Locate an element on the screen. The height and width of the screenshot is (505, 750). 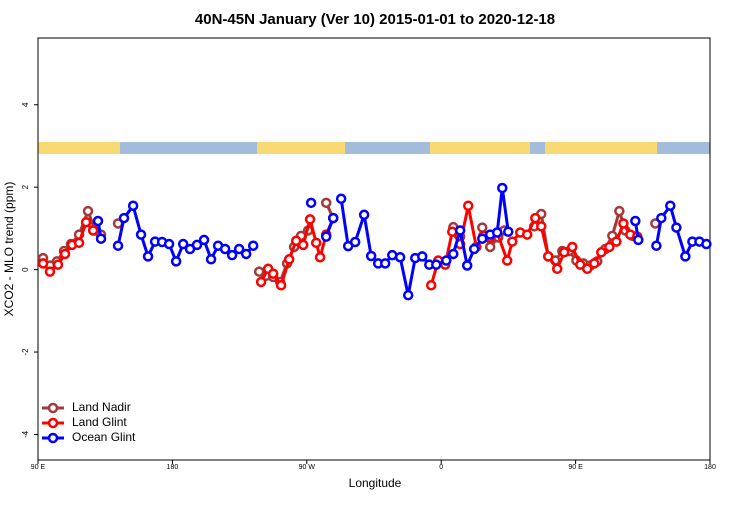
legend-label: Land Nadir is located at coordinates (101, 407).